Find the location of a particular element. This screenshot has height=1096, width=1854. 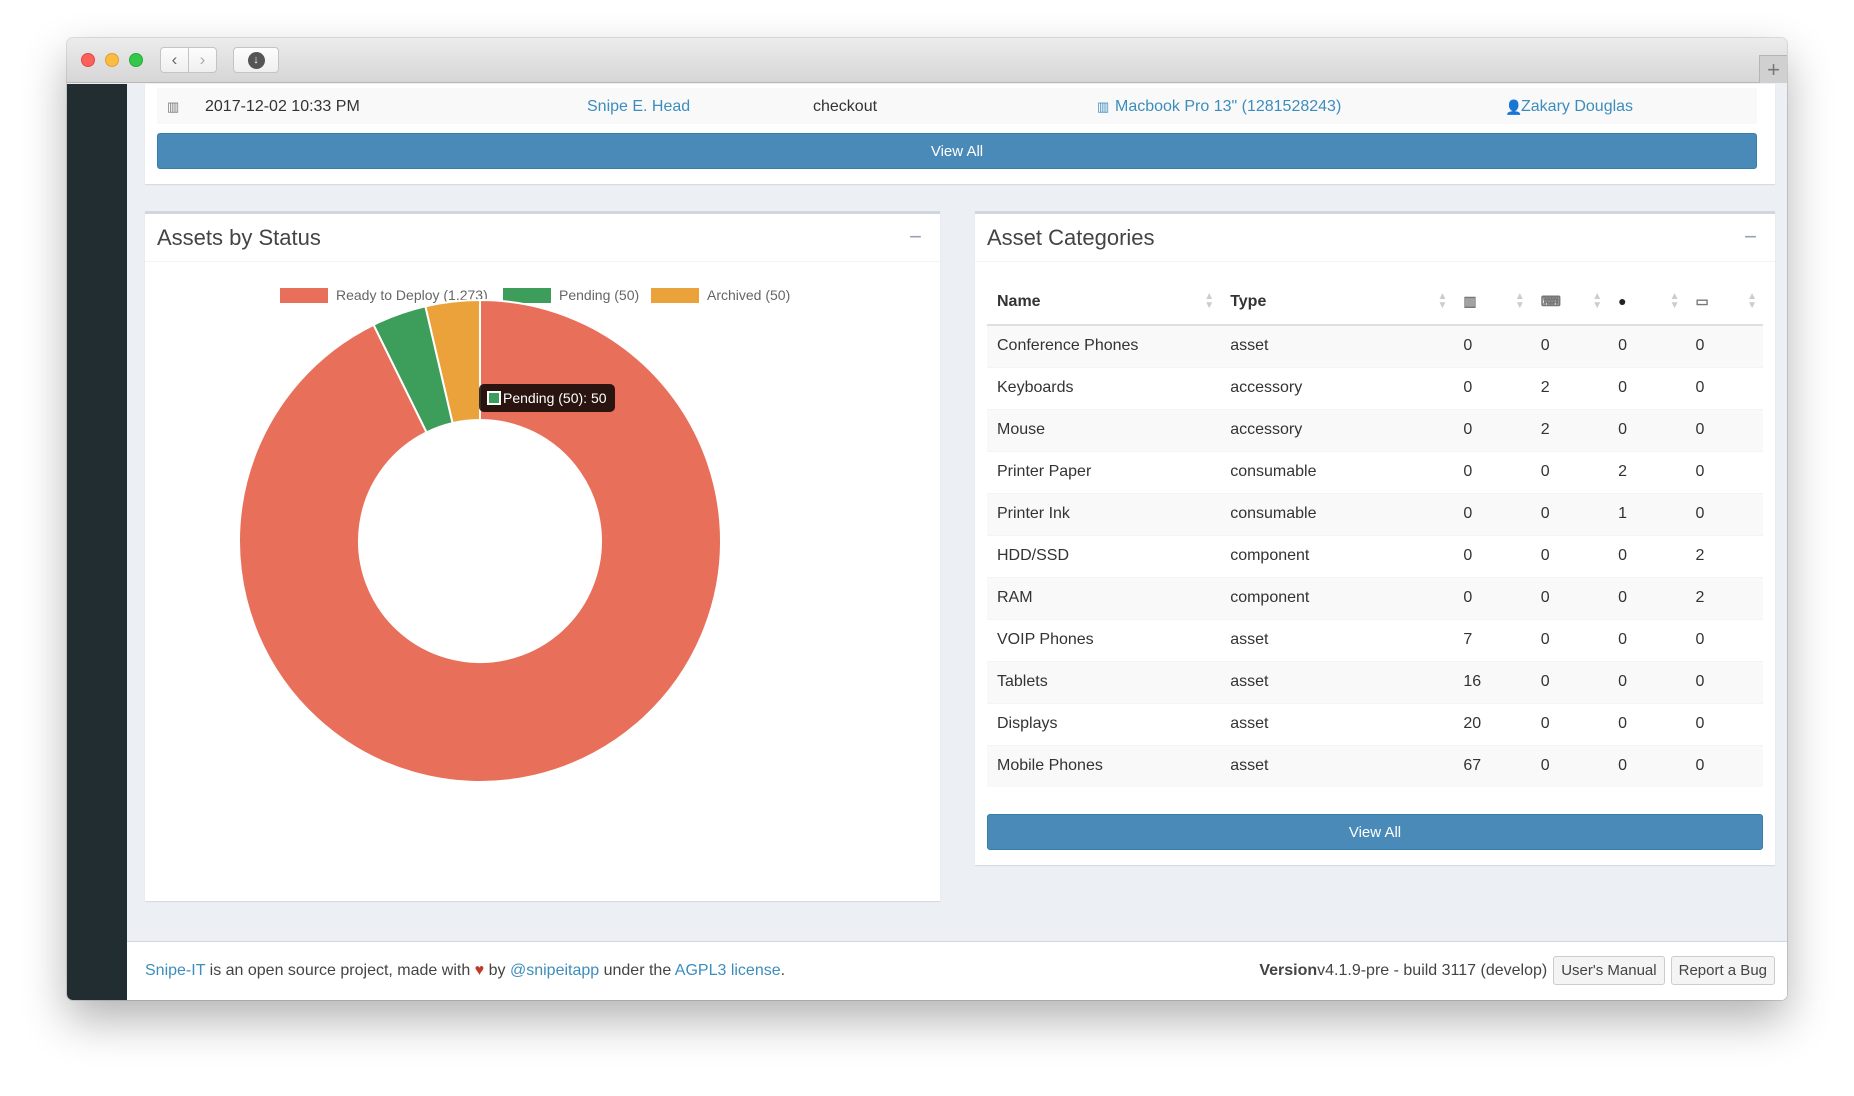

activity-admin-link: Snipe E. Head is located at coordinates (639, 106).